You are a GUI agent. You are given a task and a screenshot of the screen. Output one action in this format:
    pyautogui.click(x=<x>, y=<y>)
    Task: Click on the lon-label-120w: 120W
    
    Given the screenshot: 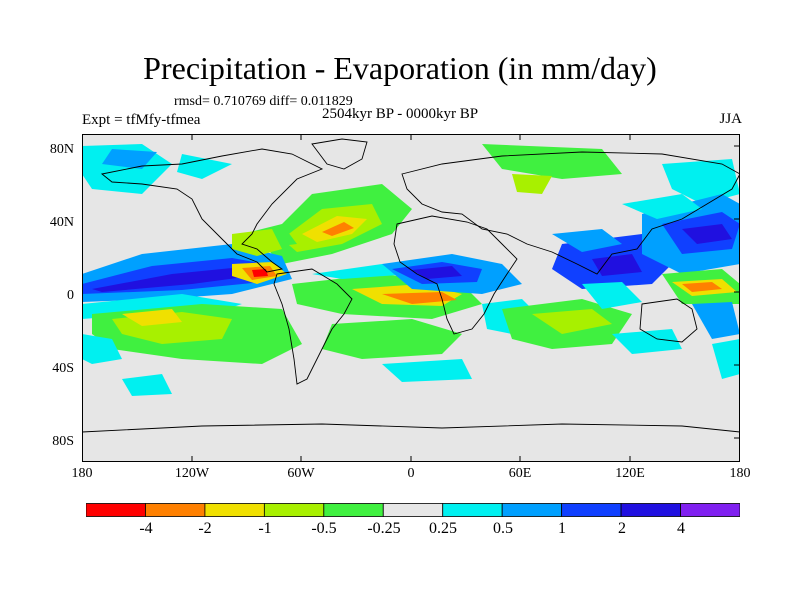 What is the action you would take?
    pyautogui.click(x=192, y=473)
    